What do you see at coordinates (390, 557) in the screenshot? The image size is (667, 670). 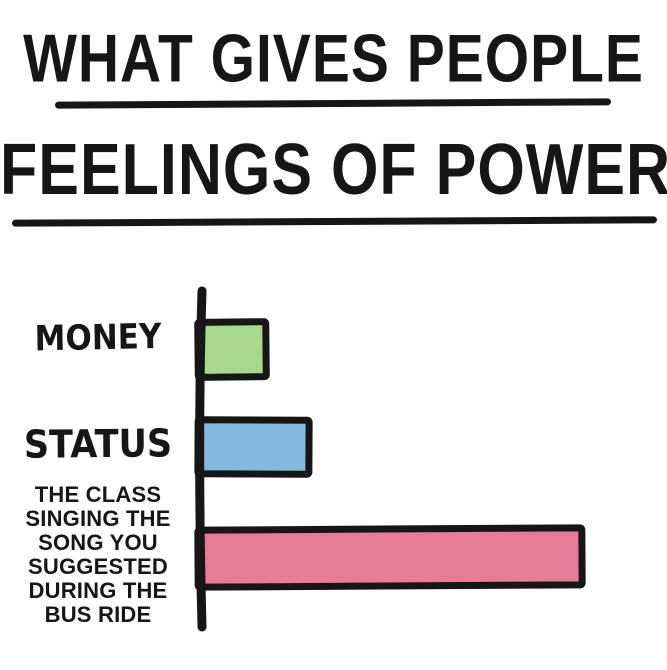 I see `bar-bus-ride` at bounding box center [390, 557].